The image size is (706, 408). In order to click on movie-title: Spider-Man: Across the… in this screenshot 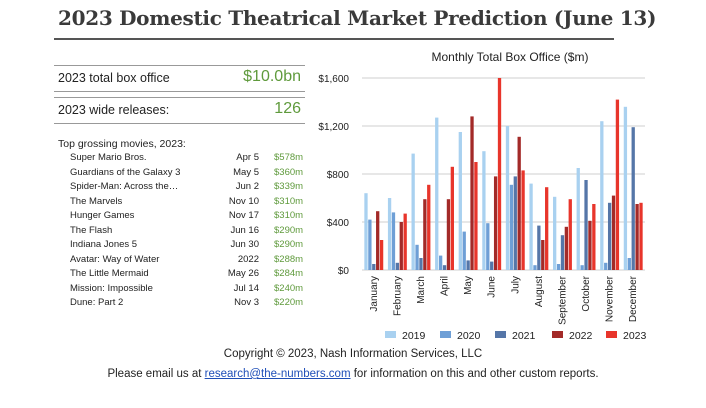, I will do `click(124, 186)`.